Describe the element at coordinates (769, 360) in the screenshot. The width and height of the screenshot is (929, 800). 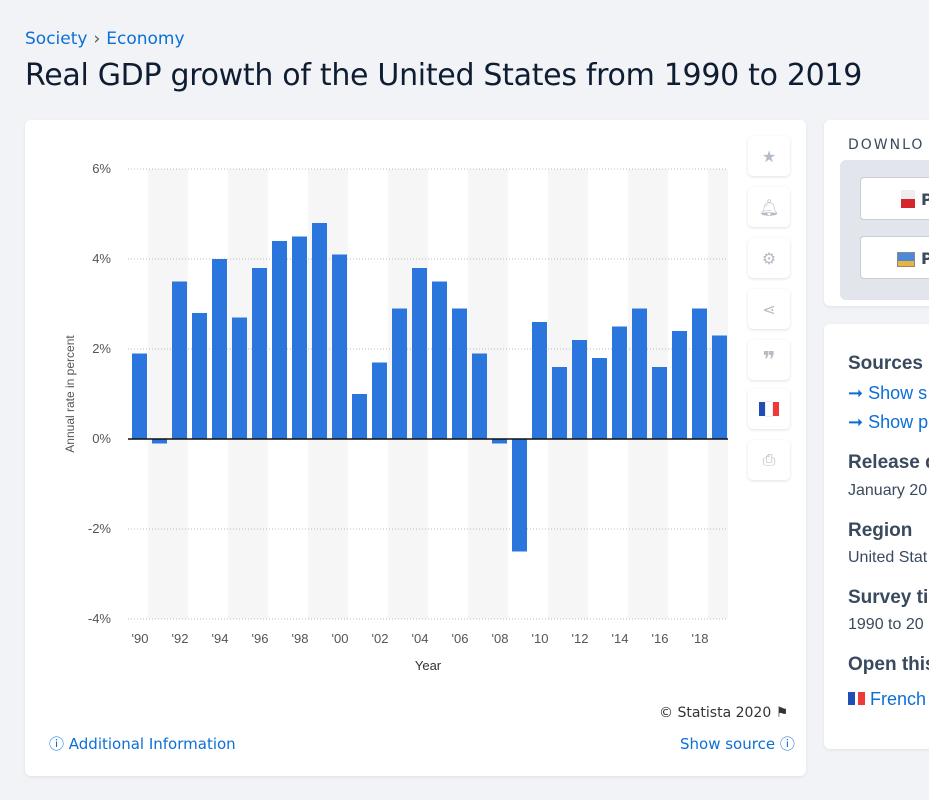
I see `quote-icon: ❞` at that location.